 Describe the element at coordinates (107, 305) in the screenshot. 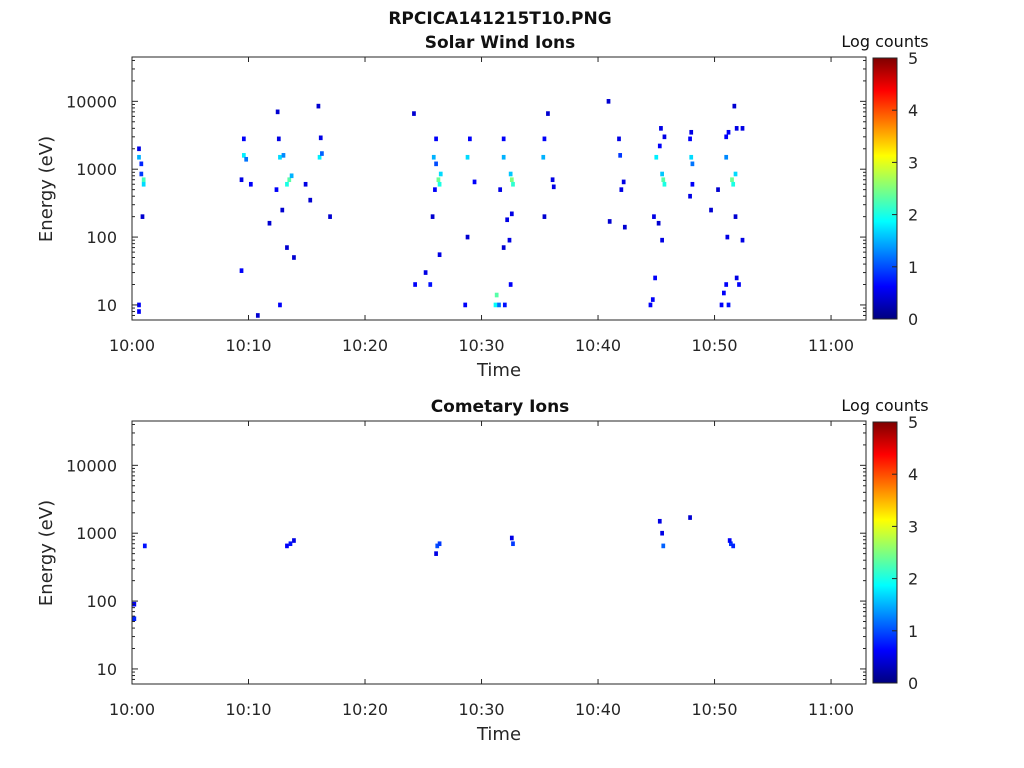

I see `solar-wind-y-tick-label: 10` at that location.